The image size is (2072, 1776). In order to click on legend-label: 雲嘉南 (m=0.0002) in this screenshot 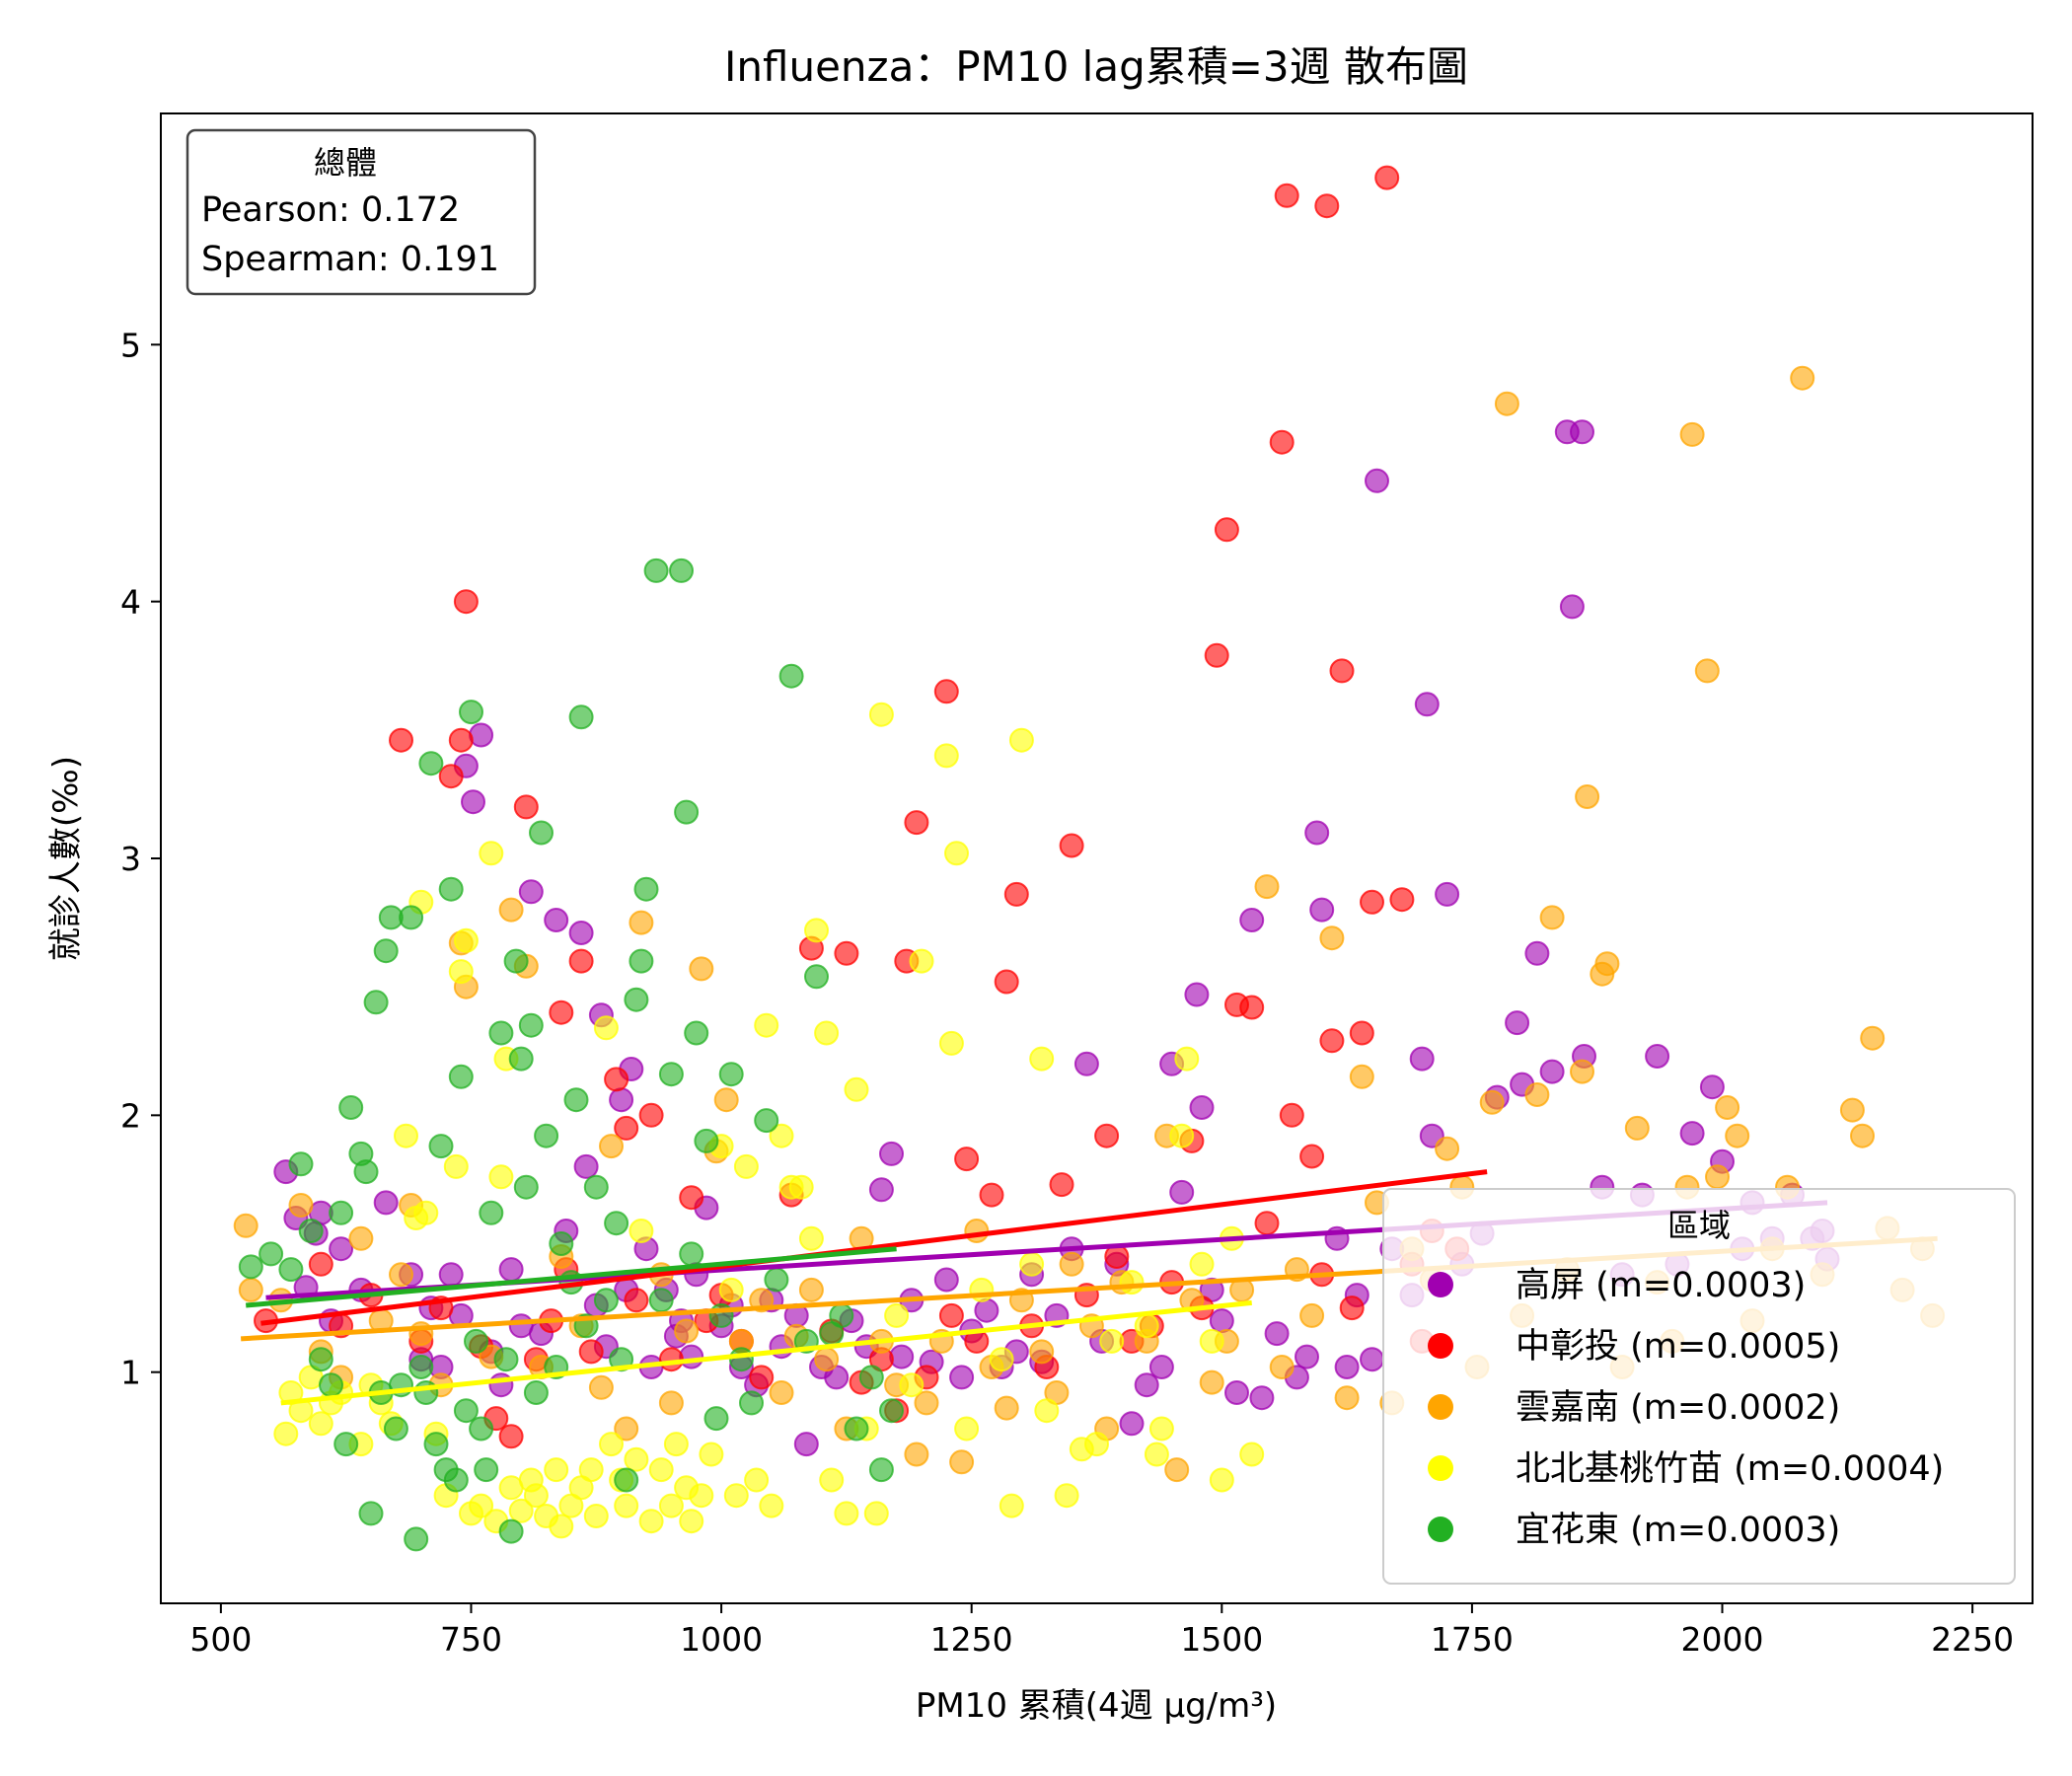, I will do `click(1678, 1408)`.